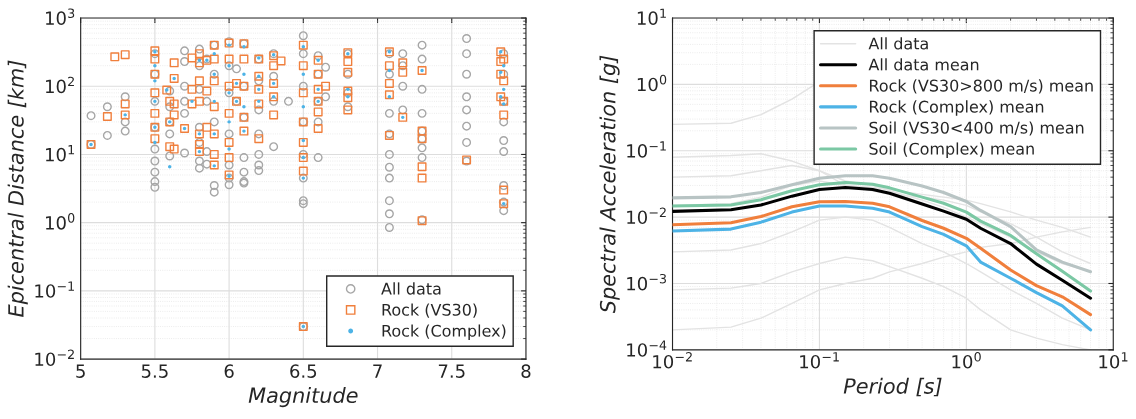  Describe the element at coordinates (1113, 360) in the screenshot. I see `x-tick-label: 10$^{1}$` at that location.